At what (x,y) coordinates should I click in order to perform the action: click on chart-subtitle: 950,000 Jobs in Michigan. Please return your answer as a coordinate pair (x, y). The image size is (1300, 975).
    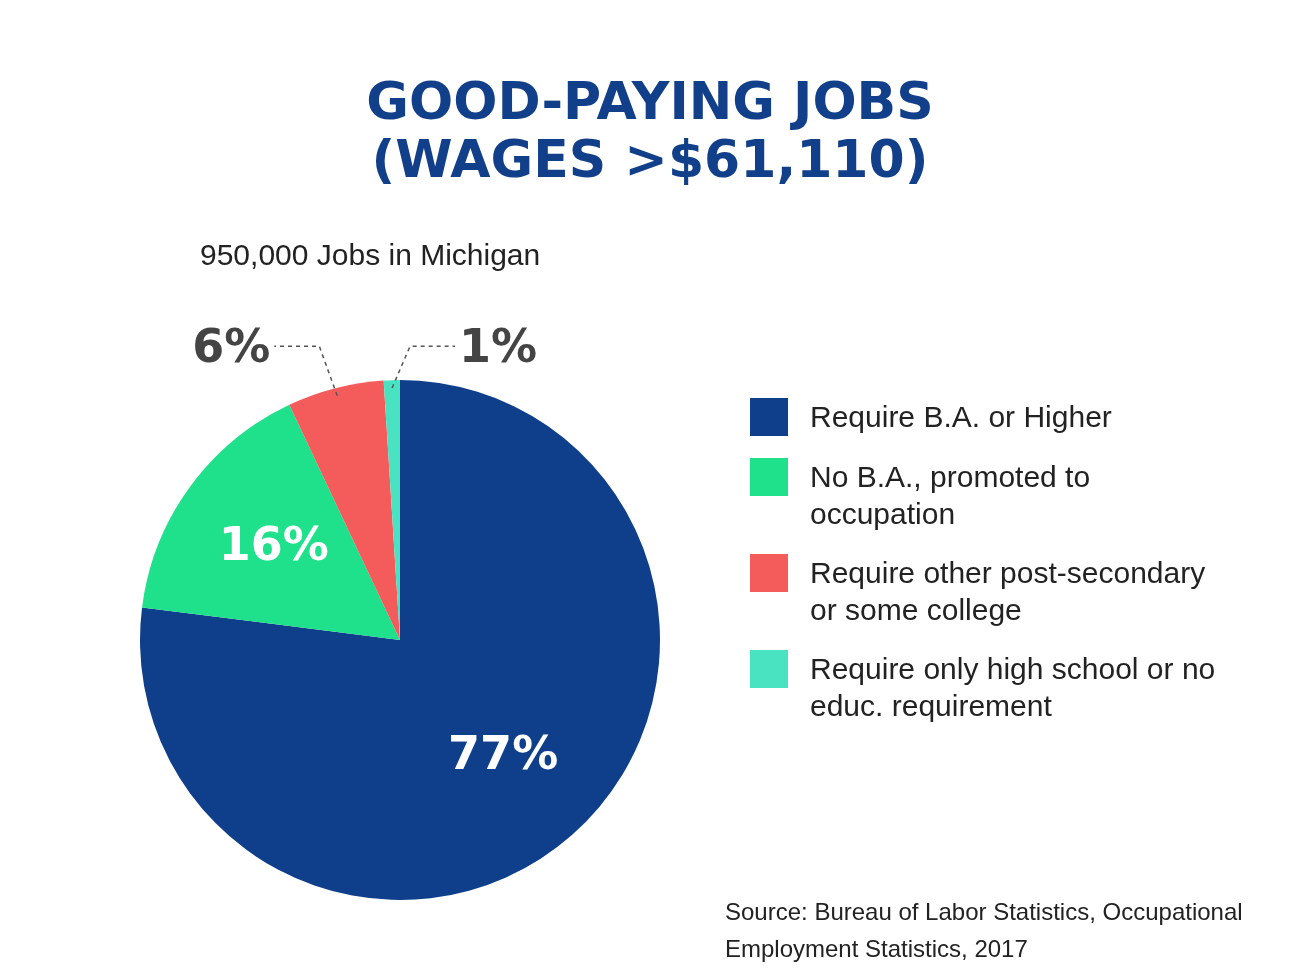
    Looking at the image, I should click on (370, 255).